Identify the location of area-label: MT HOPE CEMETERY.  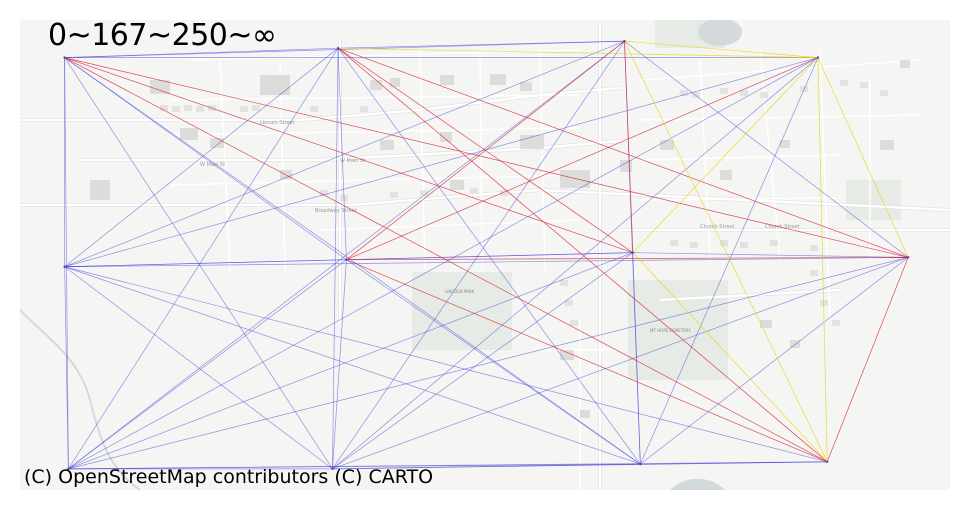
(670, 330).